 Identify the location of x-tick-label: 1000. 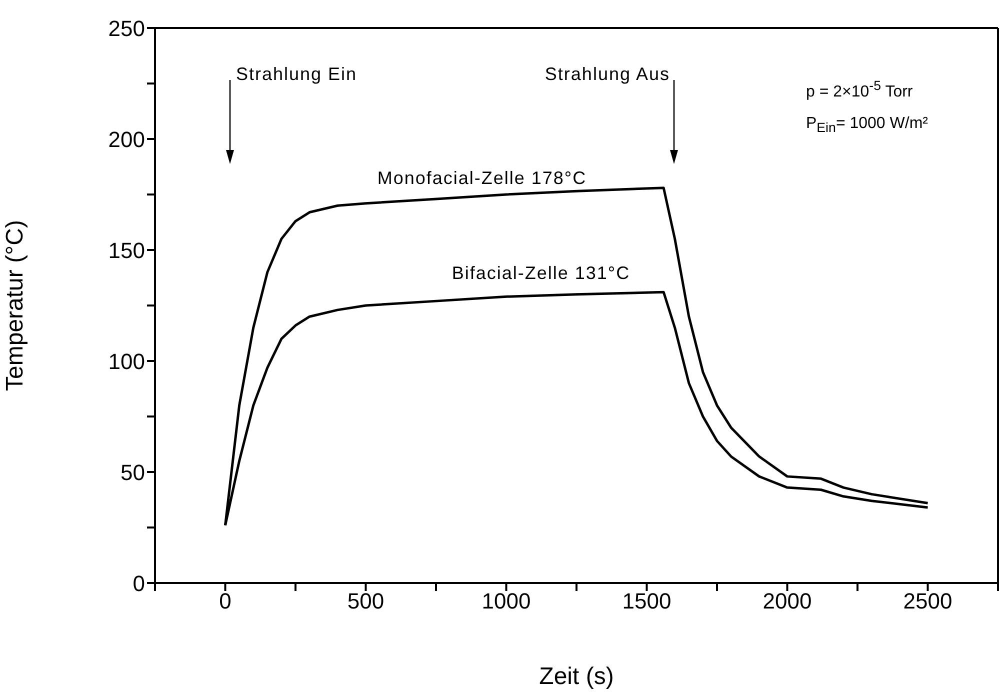
(506, 601).